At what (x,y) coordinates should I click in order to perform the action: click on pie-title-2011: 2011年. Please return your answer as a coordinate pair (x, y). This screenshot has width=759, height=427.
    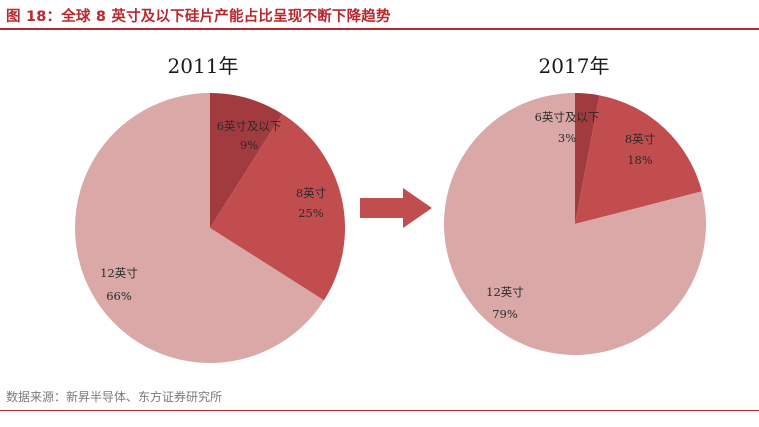
    Looking at the image, I should click on (203, 66).